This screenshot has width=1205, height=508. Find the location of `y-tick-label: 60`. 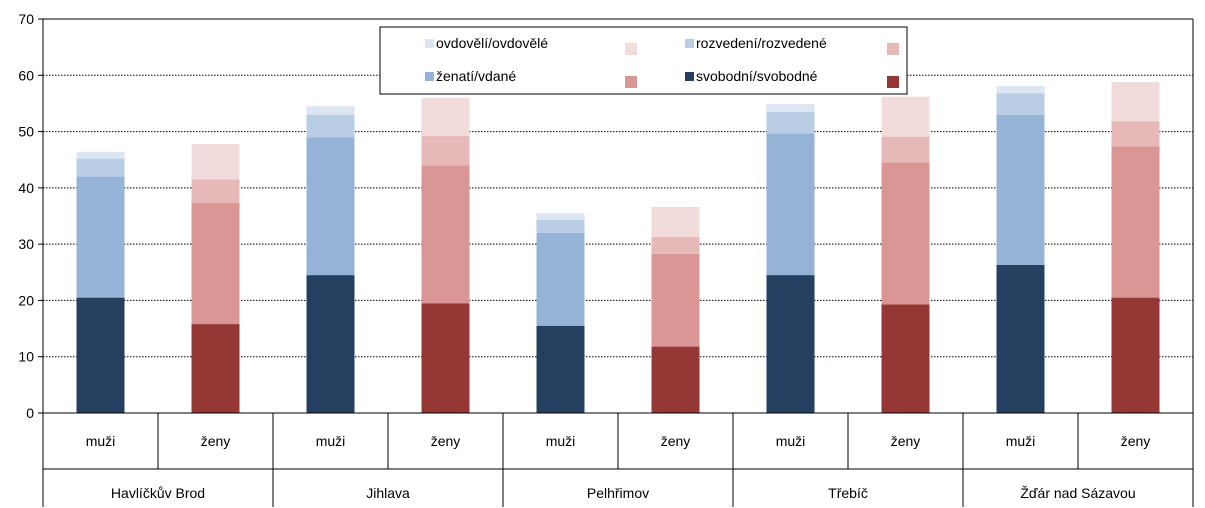

y-tick-label: 60 is located at coordinates (26, 75).